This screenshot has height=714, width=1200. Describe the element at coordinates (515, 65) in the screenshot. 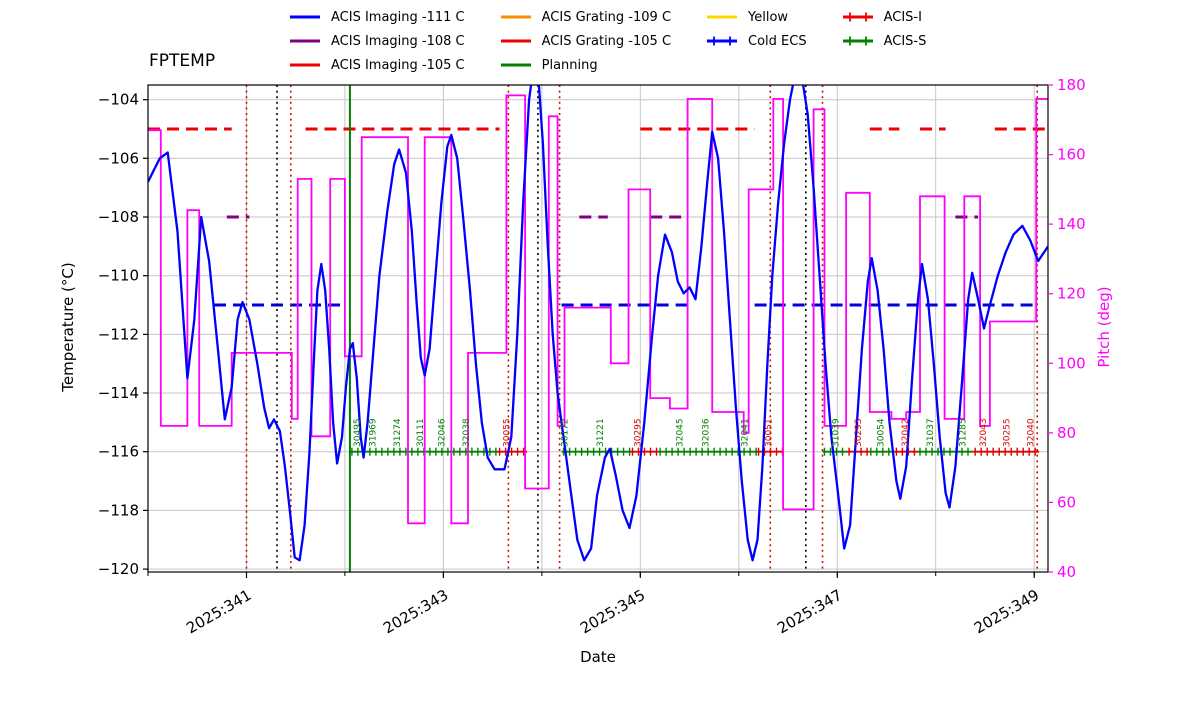

I see `legend-line-sample-planning` at that location.